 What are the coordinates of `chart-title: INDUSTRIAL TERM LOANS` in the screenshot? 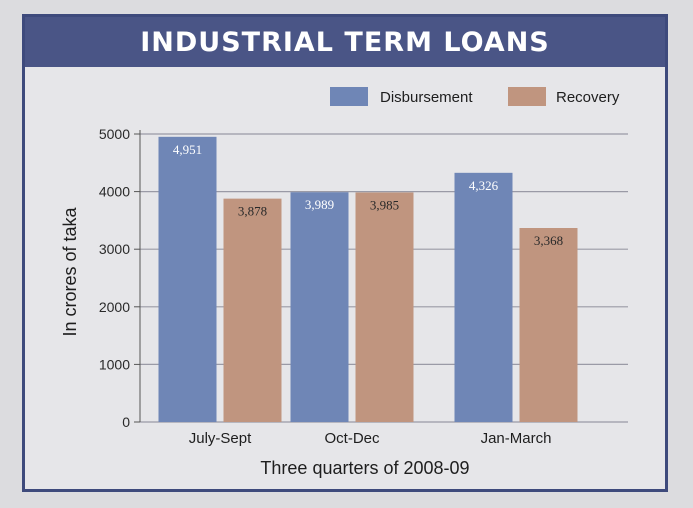 It's located at (345, 42).